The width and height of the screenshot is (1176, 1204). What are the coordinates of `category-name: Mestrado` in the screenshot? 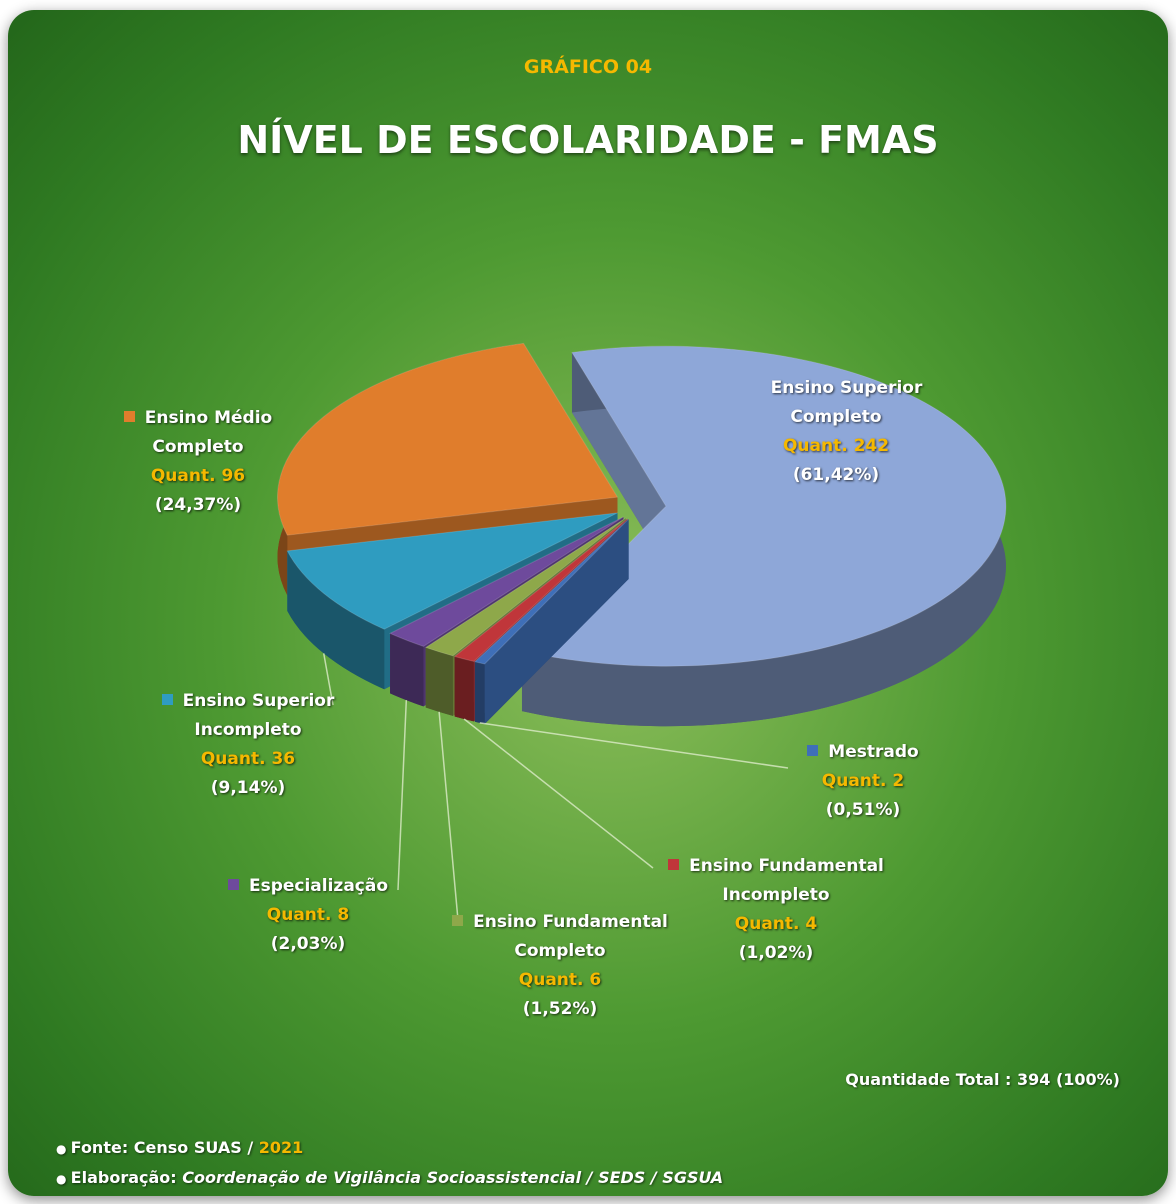 It's located at (873, 752).